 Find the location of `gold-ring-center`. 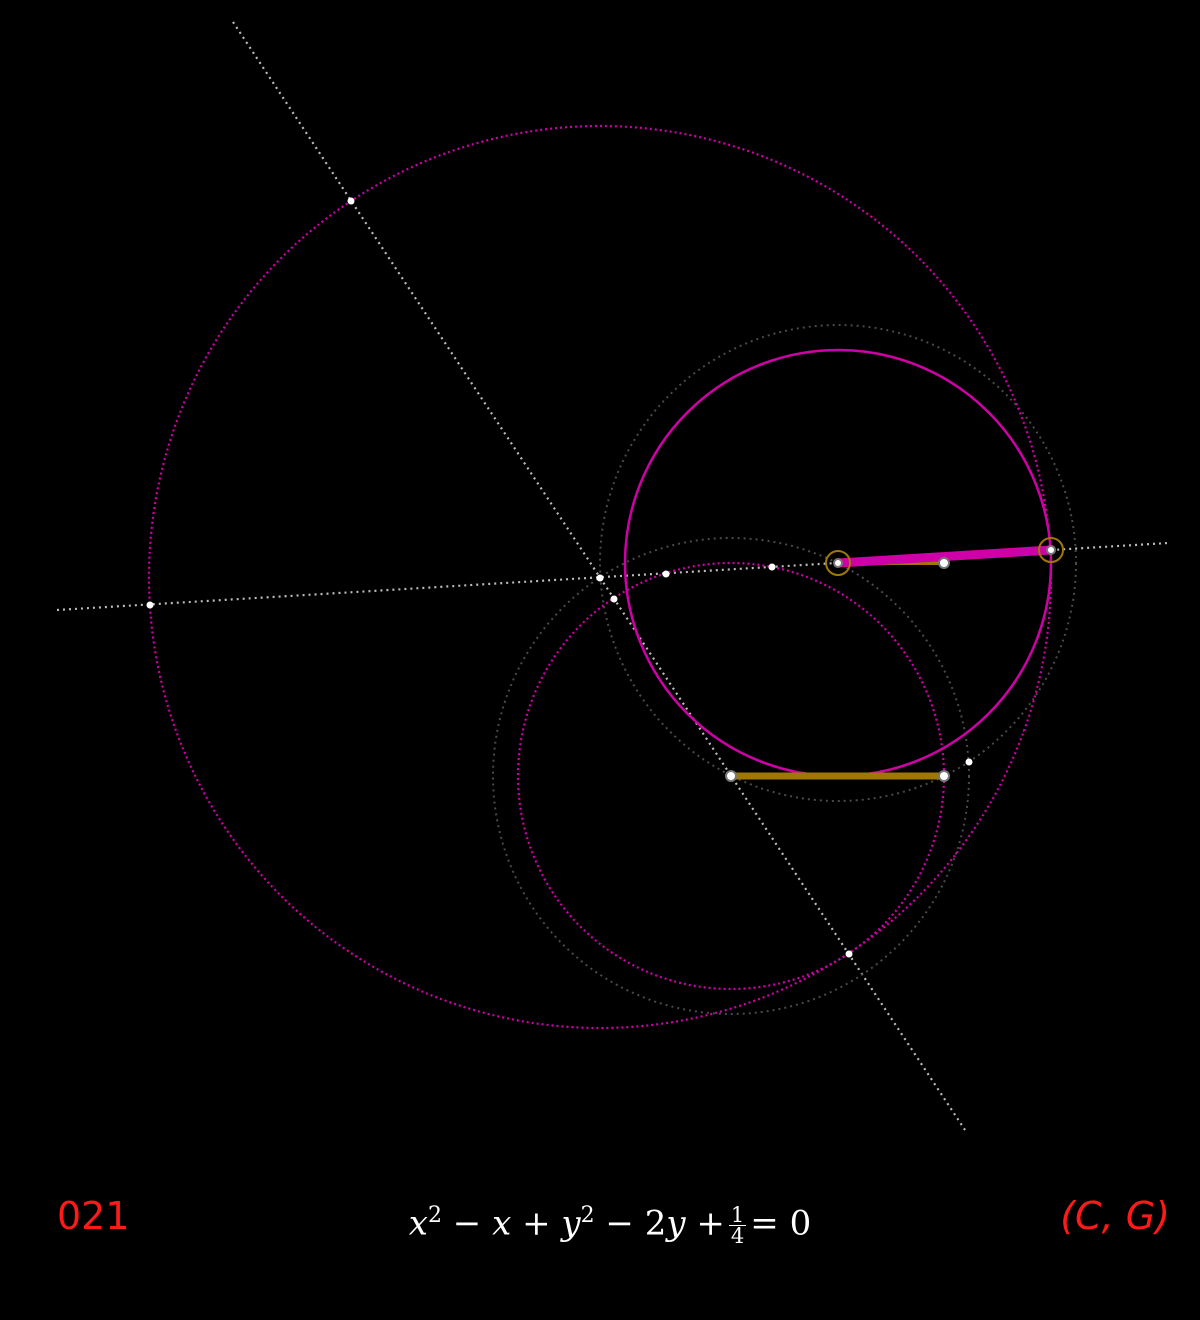

gold-ring-center is located at coordinates (838, 563).